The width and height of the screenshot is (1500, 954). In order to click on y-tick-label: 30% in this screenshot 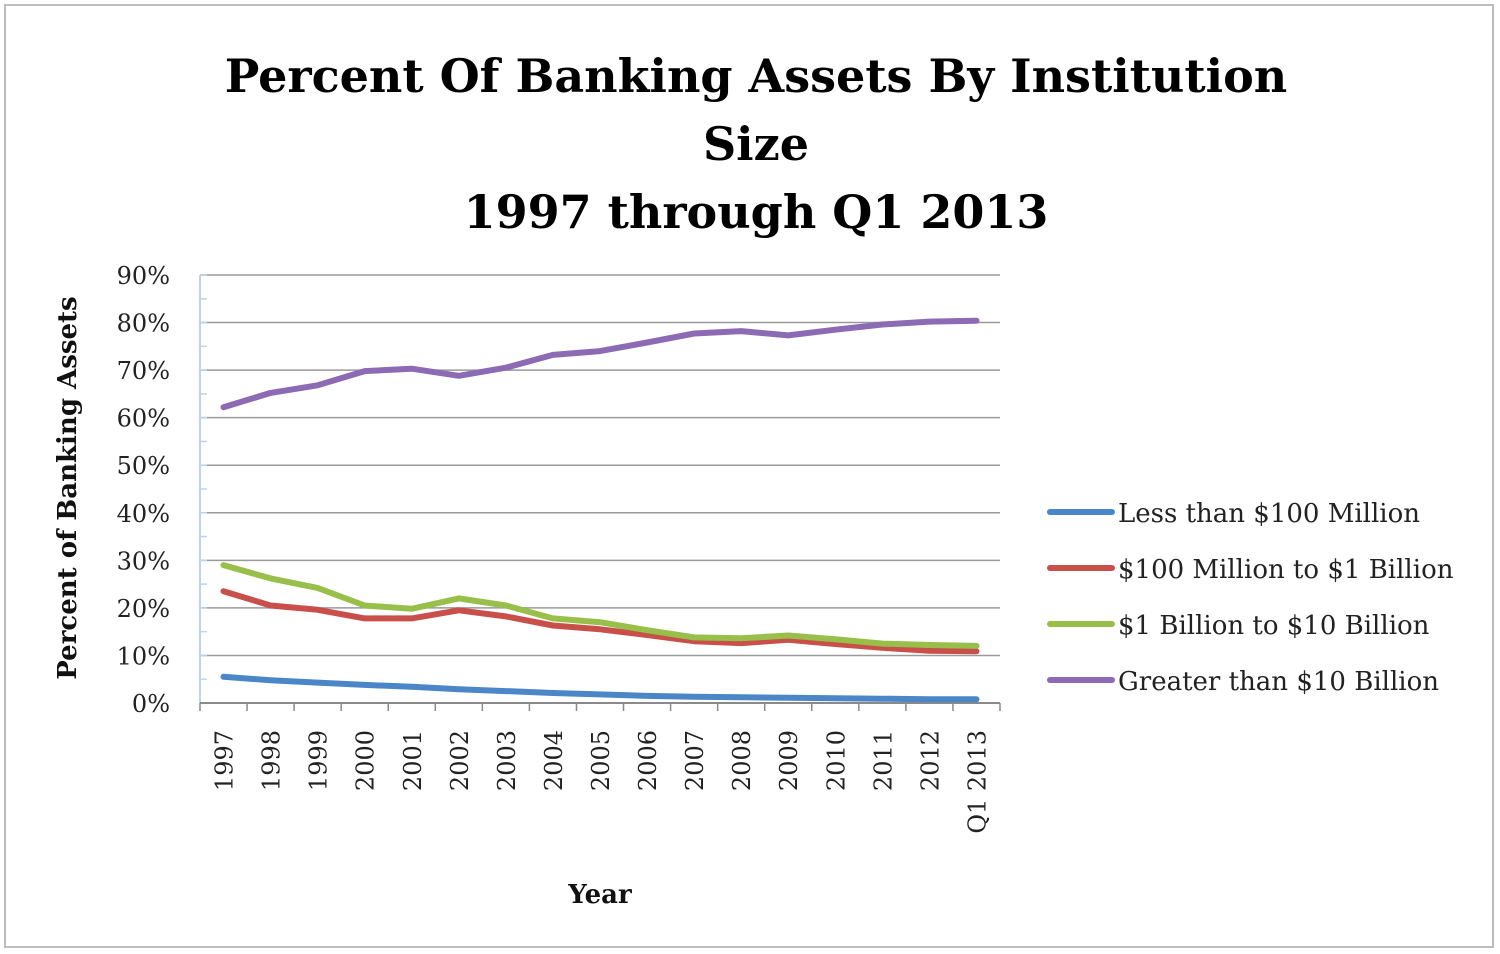, I will do `click(143, 561)`.